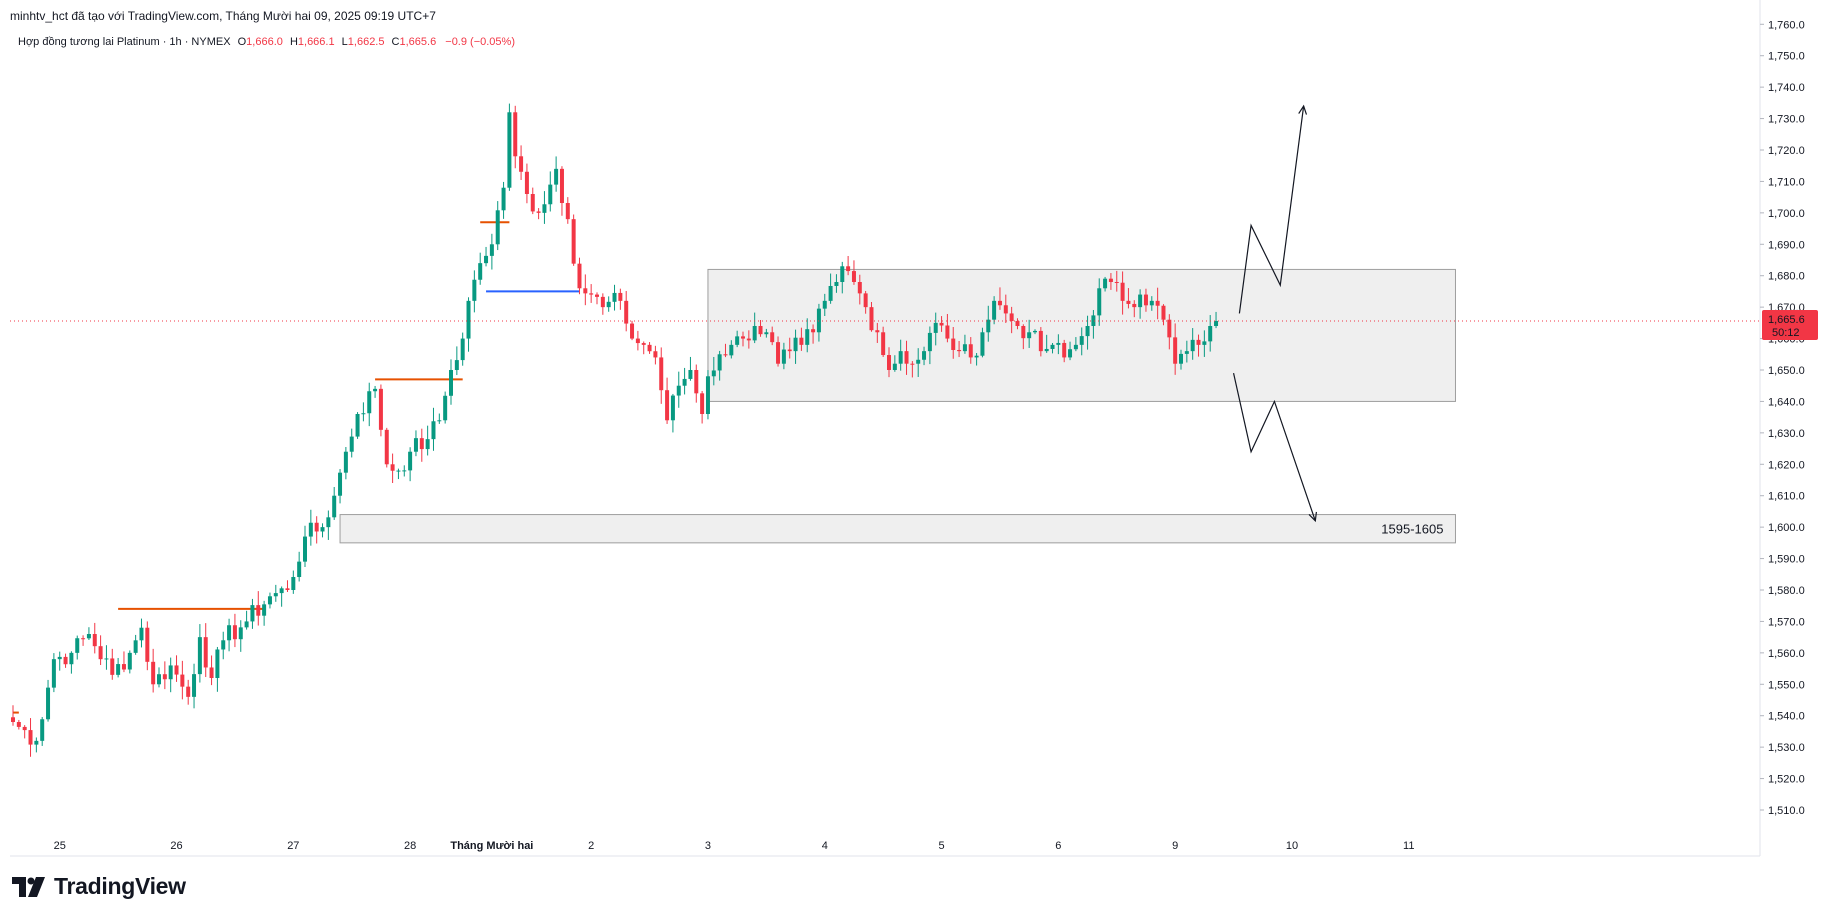 This screenshot has width=1835, height=917. What do you see at coordinates (1786, 780) in the screenshot?
I see `price-tick-label: 1,520.0` at bounding box center [1786, 780].